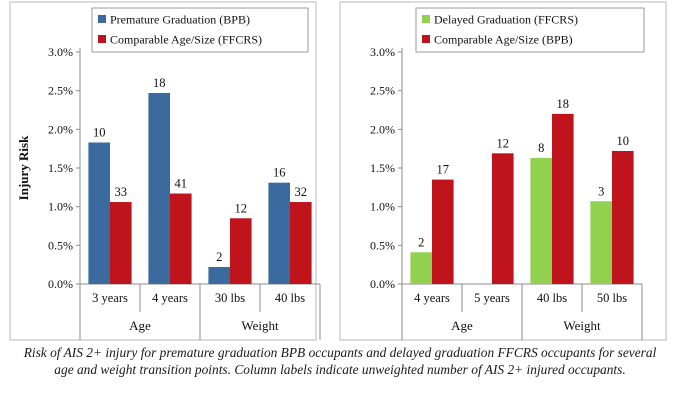 The height and width of the screenshot is (412, 680). What do you see at coordinates (612, 298) in the screenshot?
I see `x-tick-label: 50 lbs` at bounding box center [612, 298].